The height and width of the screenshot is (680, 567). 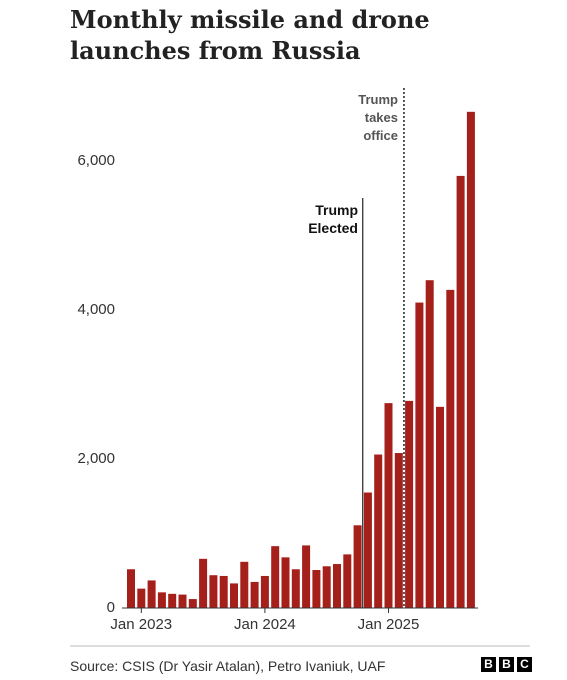 What do you see at coordinates (378, 117) in the screenshot?
I see `annotation: Trump takes office` at bounding box center [378, 117].